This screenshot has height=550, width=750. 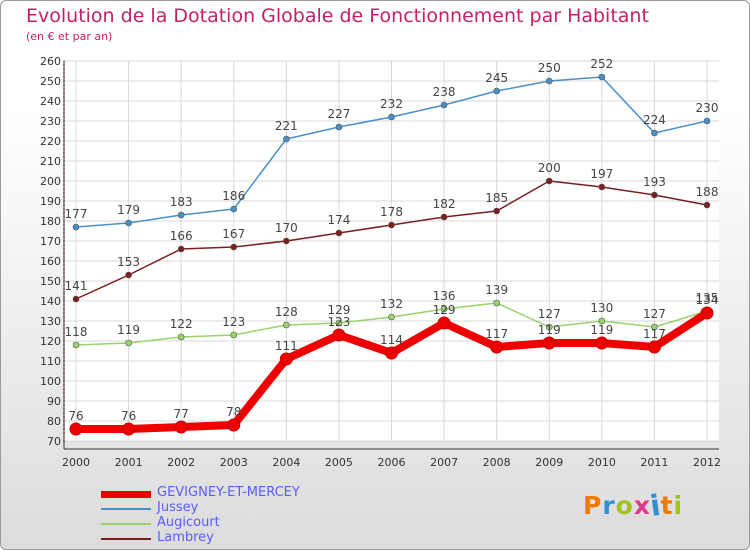 I want to click on legend-item: GEVIGNEY-ET-MERCEY, so click(x=231, y=493).